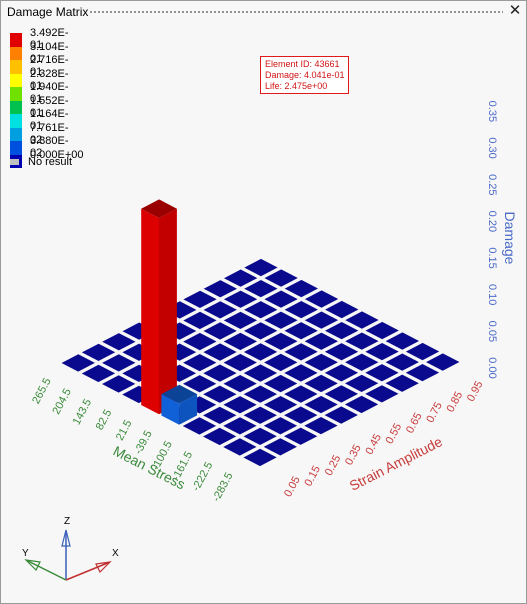 The height and width of the screenshot is (604, 527). Describe the element at coordinates (296, 12) in the screenshot. I see `drag-handle` at that location.